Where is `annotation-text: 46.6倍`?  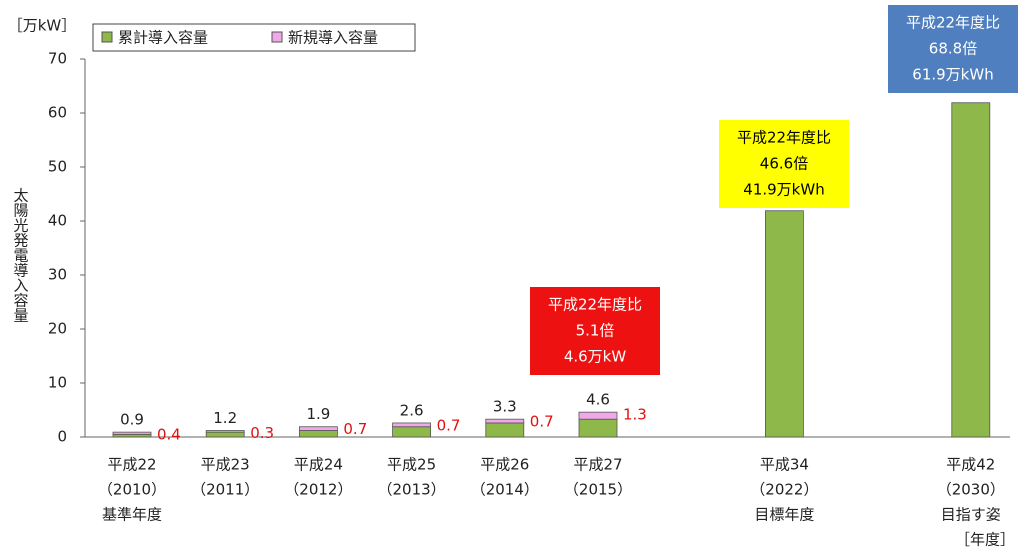 annotation-text: 46.6倍 is located at coordinates (784, 164).